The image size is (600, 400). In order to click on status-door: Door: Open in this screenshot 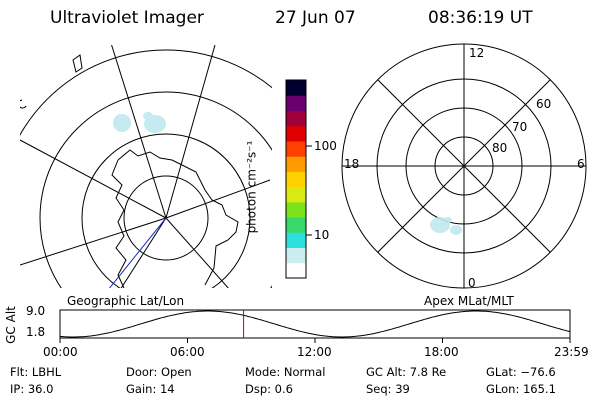, I will do `click(159, 372)`.